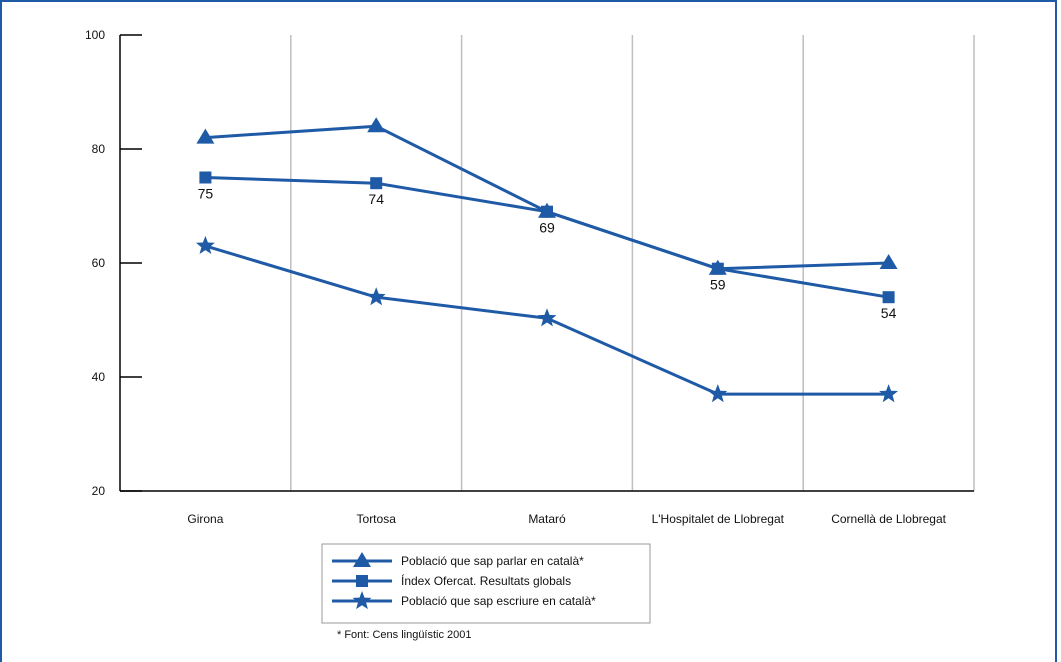 This screenshot has width=1061, height=662. I want to click on data-label: 69, so click(547, 228).